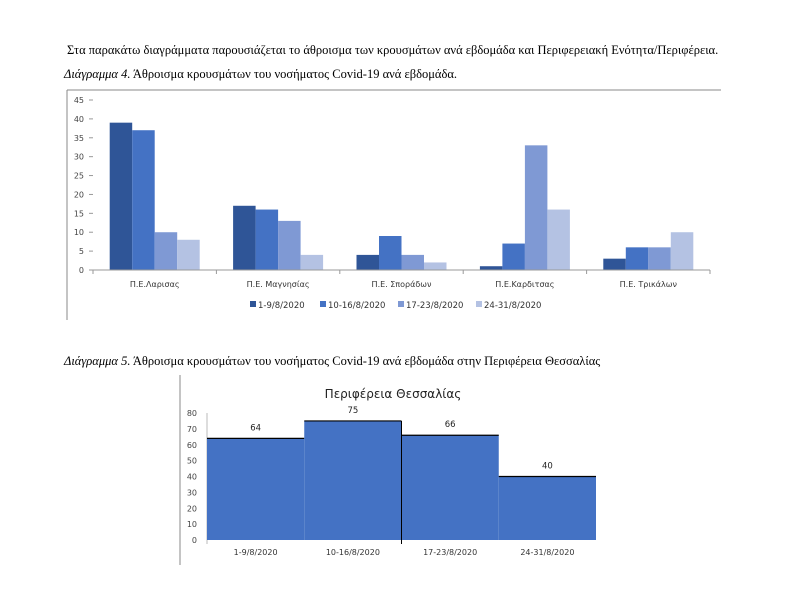  What do you see at coordinates (79, 100) in the screenshot?
I see `y-tick-label: 45` at bounding box center [79, 100].